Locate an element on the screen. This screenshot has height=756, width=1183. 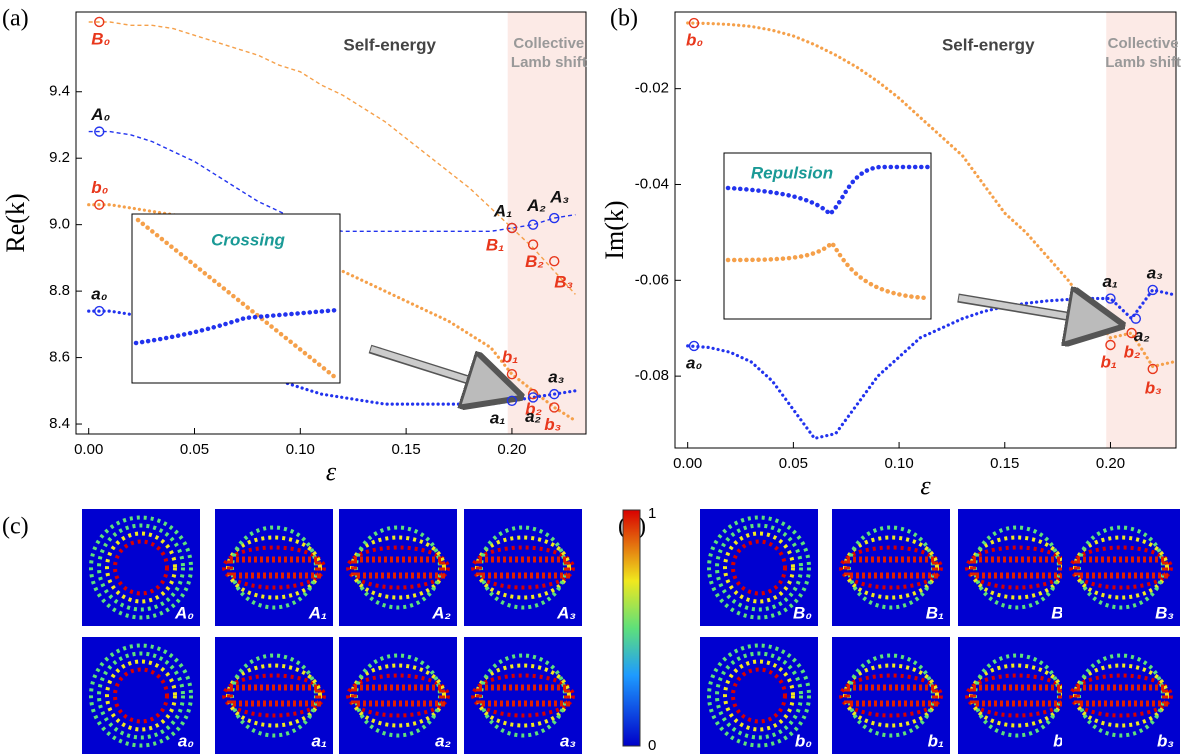
mode-label: A₃ is located at coordinates (566, 612).